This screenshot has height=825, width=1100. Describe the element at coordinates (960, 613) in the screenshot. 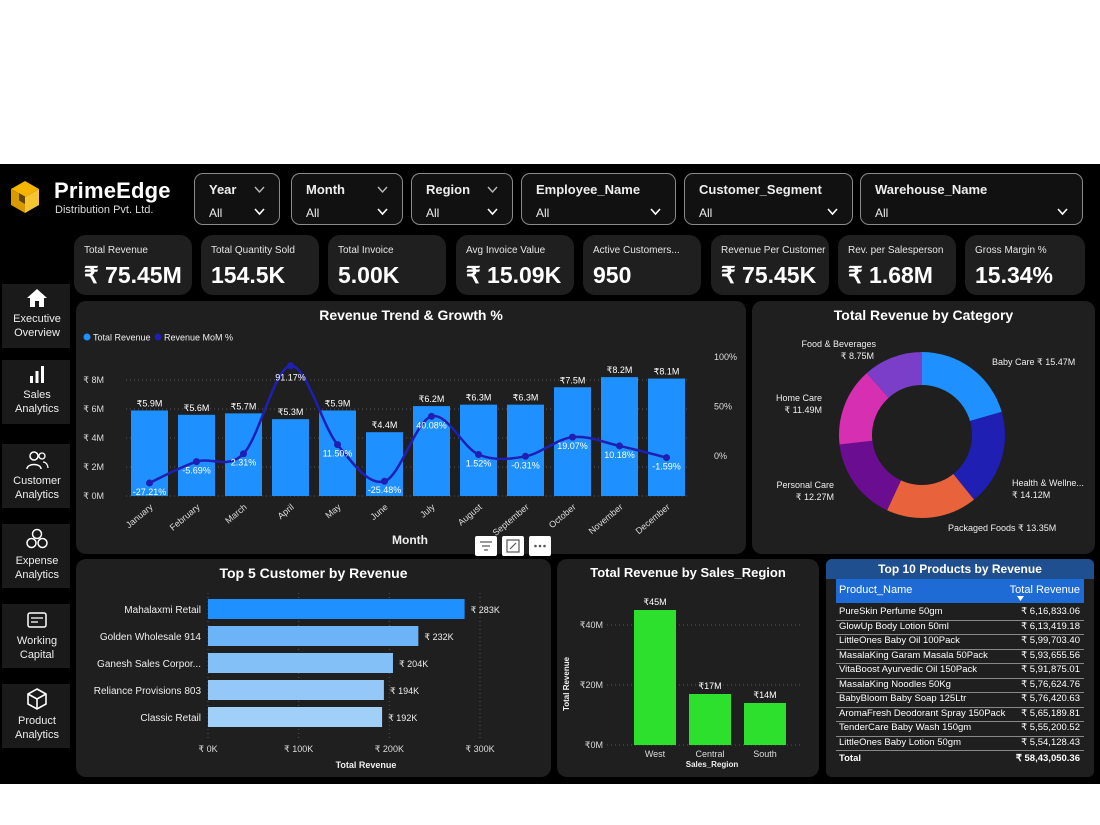

I see `table-row: PureSkin Perfume 50gm ₹ 6,16,833.06` at that location.